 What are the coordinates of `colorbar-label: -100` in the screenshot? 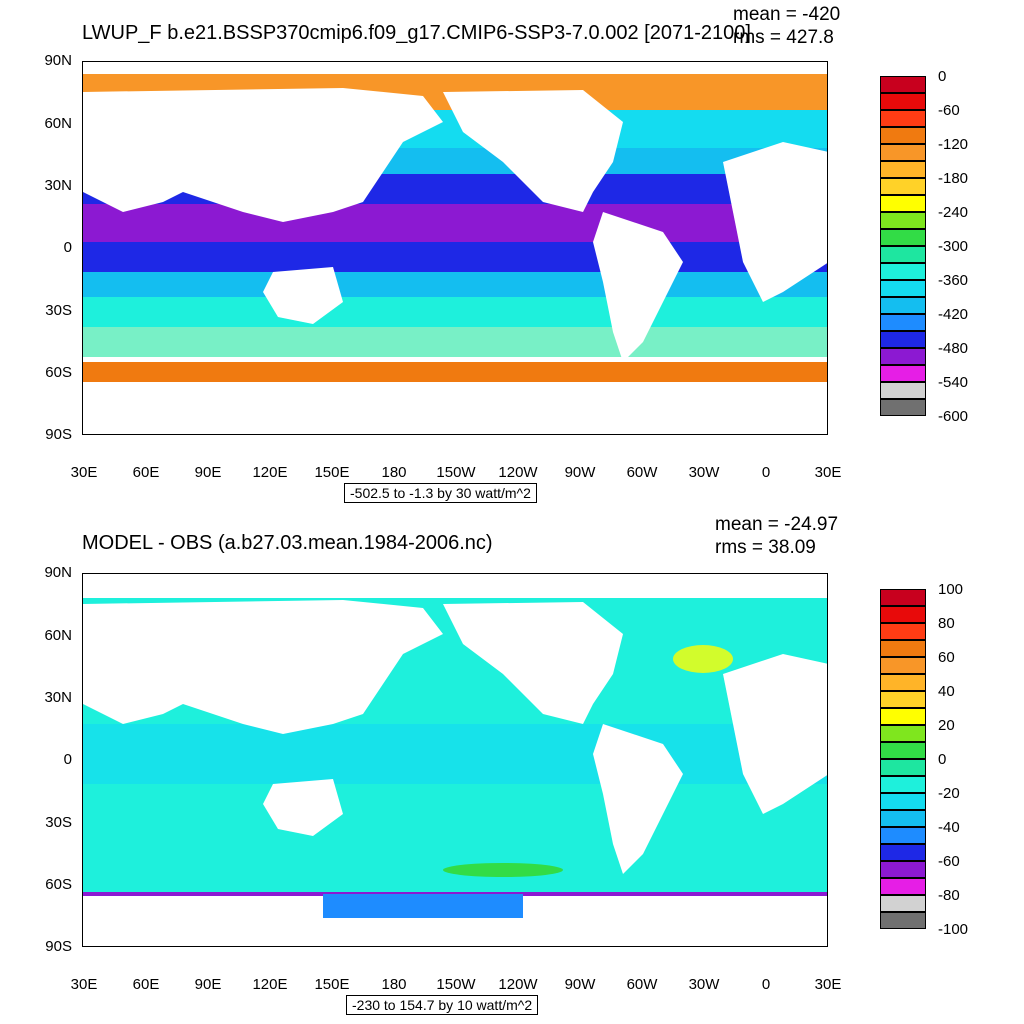 It's located at (953, 929).